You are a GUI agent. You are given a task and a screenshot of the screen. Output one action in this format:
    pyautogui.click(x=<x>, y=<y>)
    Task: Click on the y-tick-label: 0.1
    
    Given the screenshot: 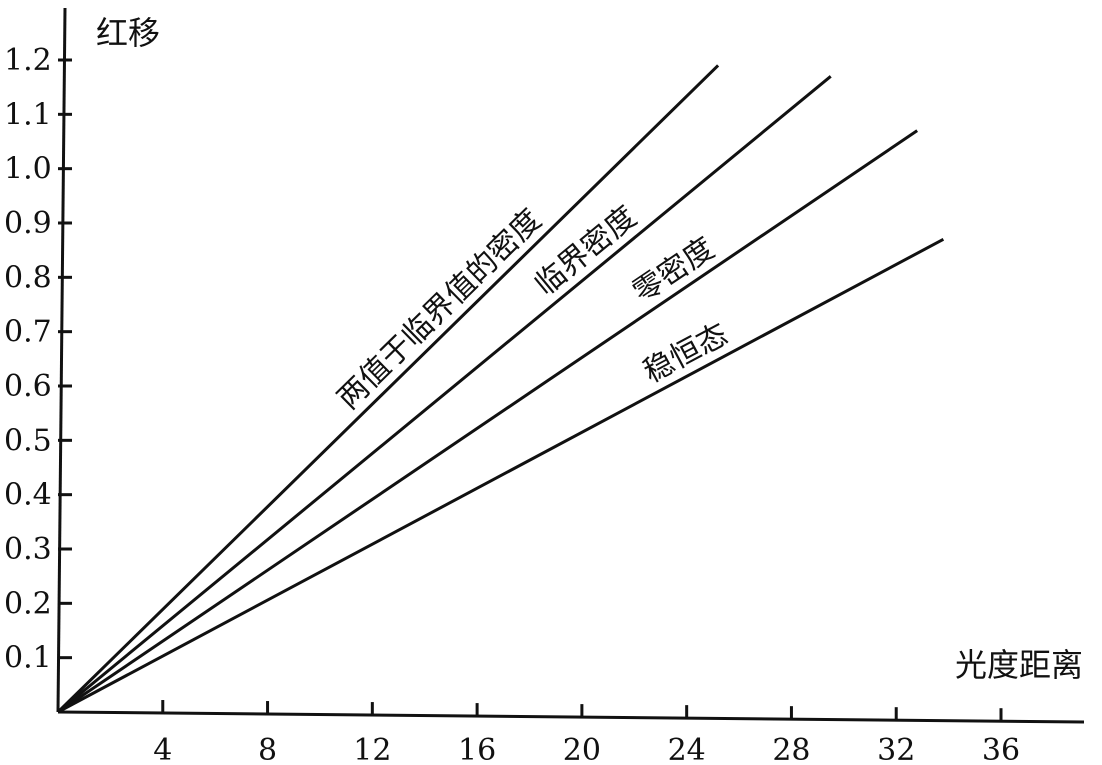 What is the action you would take?
    pyautogui.click(x=28, y=658)
    